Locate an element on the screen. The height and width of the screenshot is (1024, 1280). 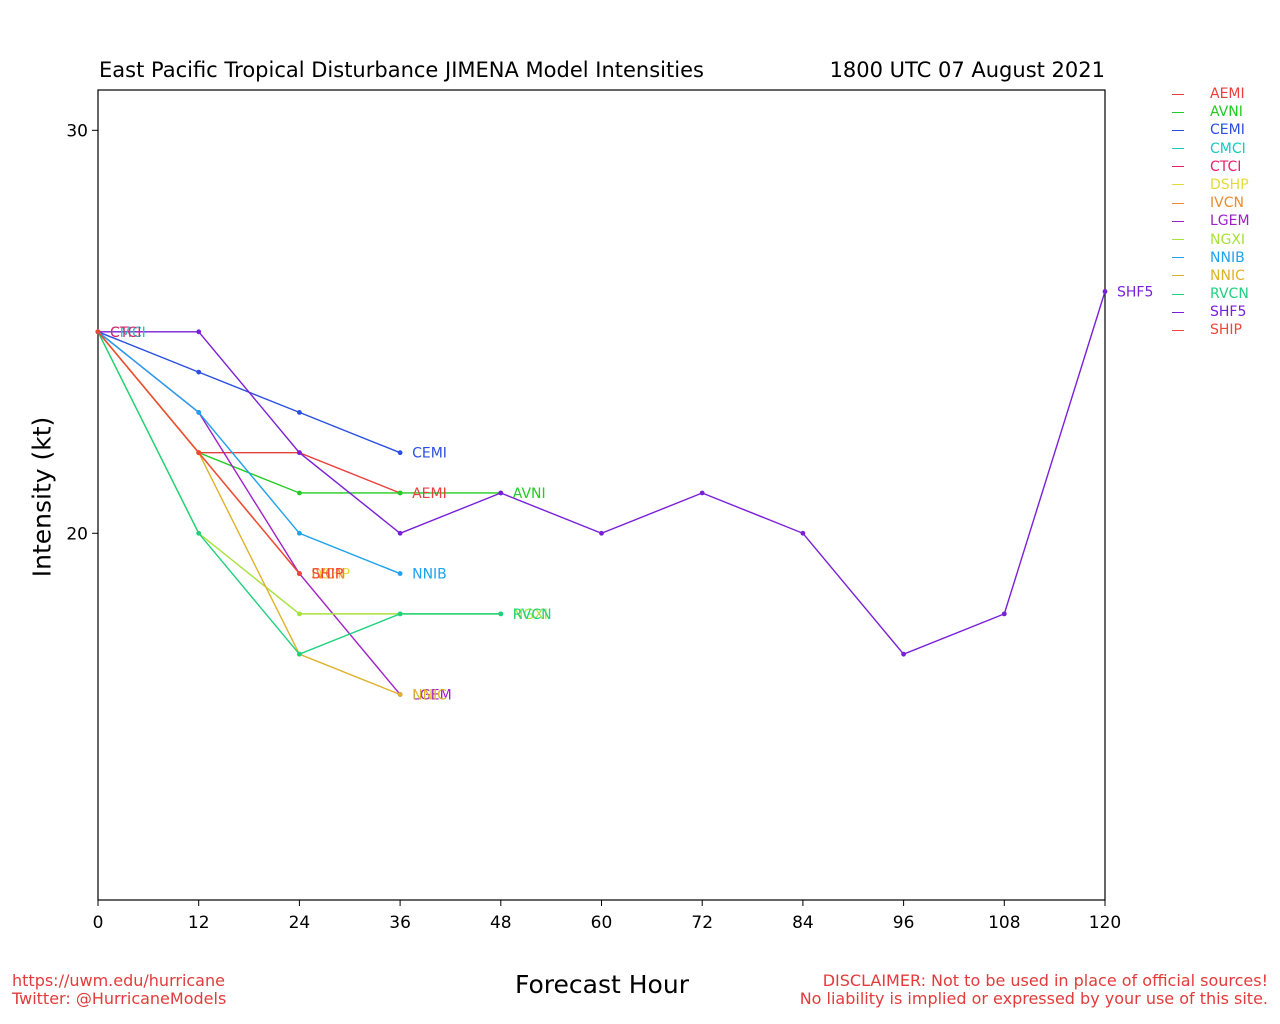
legend-item-cemi: CEMI is located at coordinates (1211, 130).